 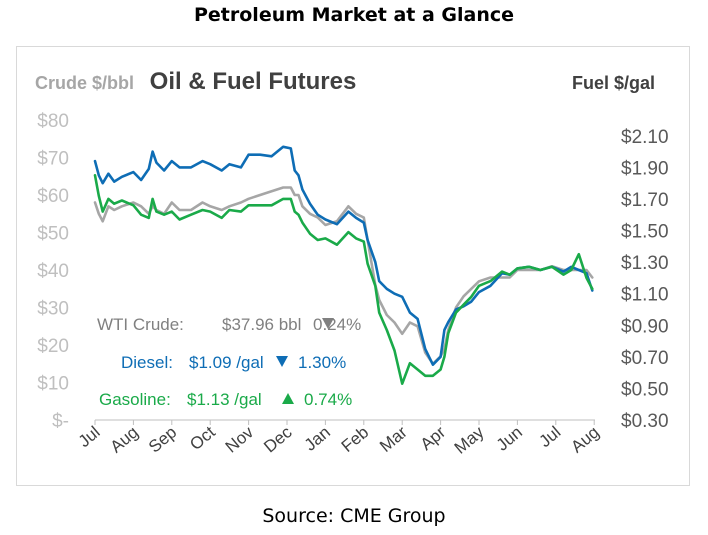 What do you see at coordinates (645, 232) in the screenshot?
I see `right-tick-label: $1.50` at bounding box center [645, 232].